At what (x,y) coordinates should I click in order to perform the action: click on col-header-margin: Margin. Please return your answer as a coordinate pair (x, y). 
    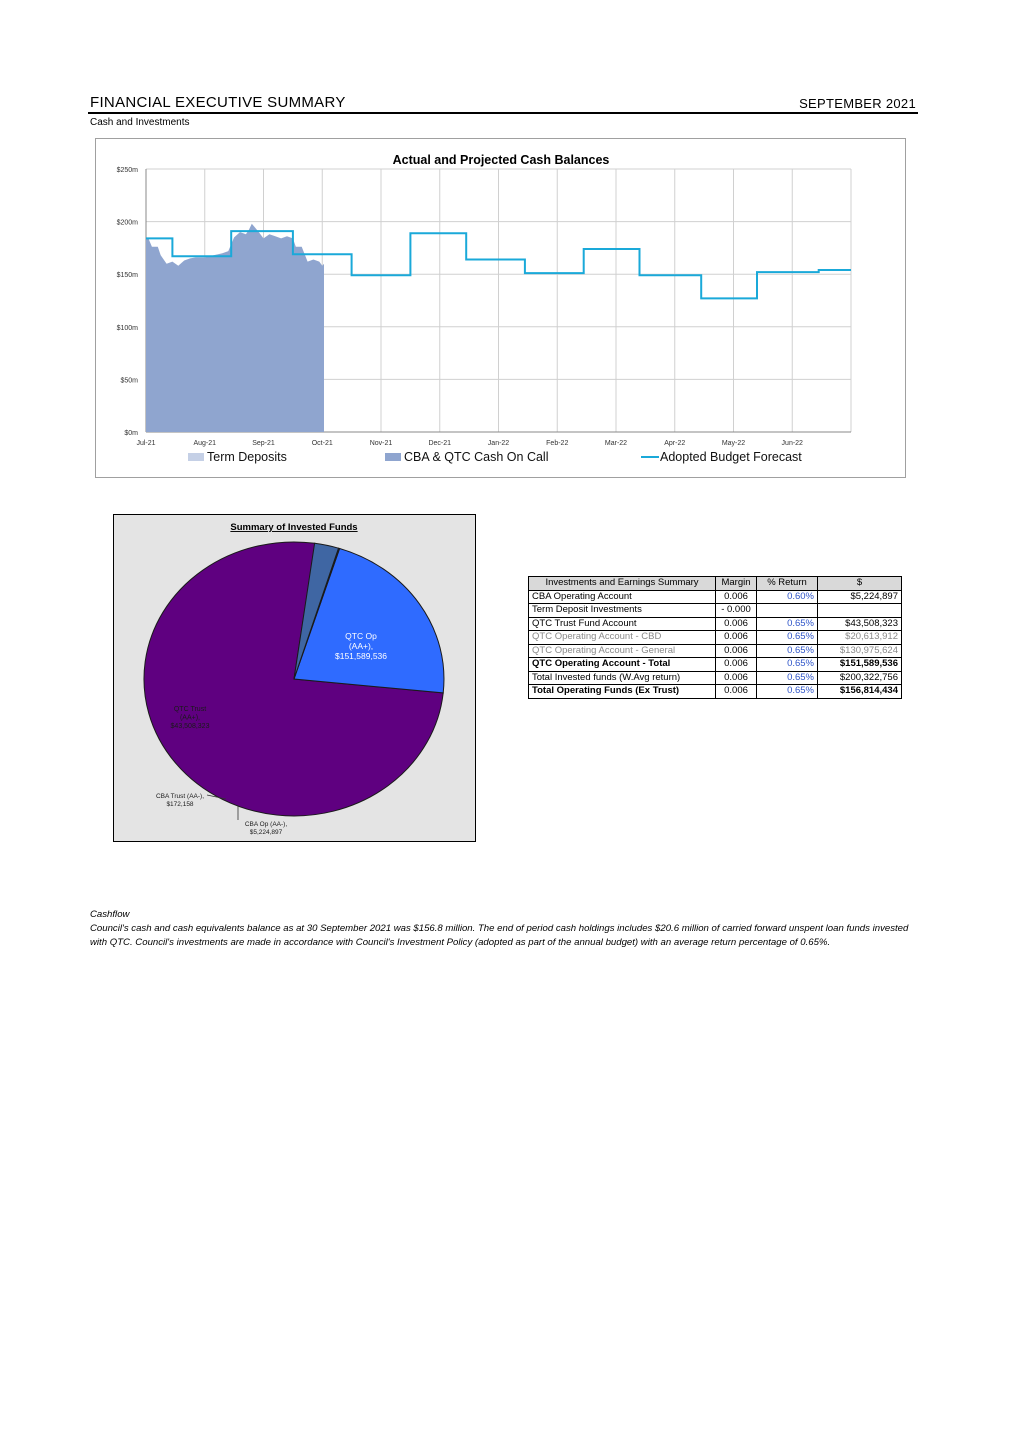
    Looking at the image, I should click on (736, 583).